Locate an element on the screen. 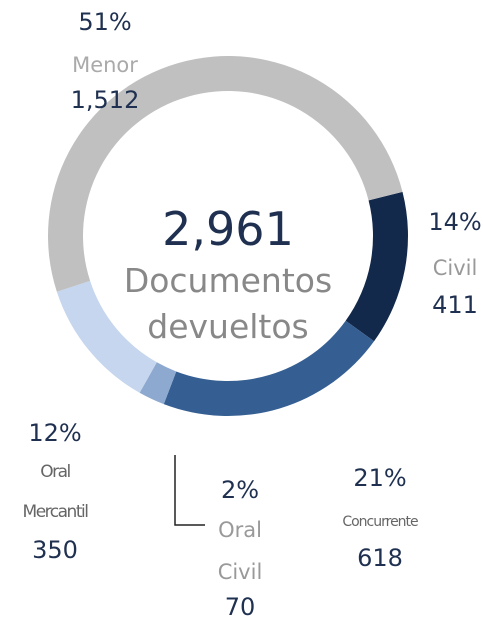 This screenshot has height=623, width=483. leader-line is located at coordinates (189, 490).